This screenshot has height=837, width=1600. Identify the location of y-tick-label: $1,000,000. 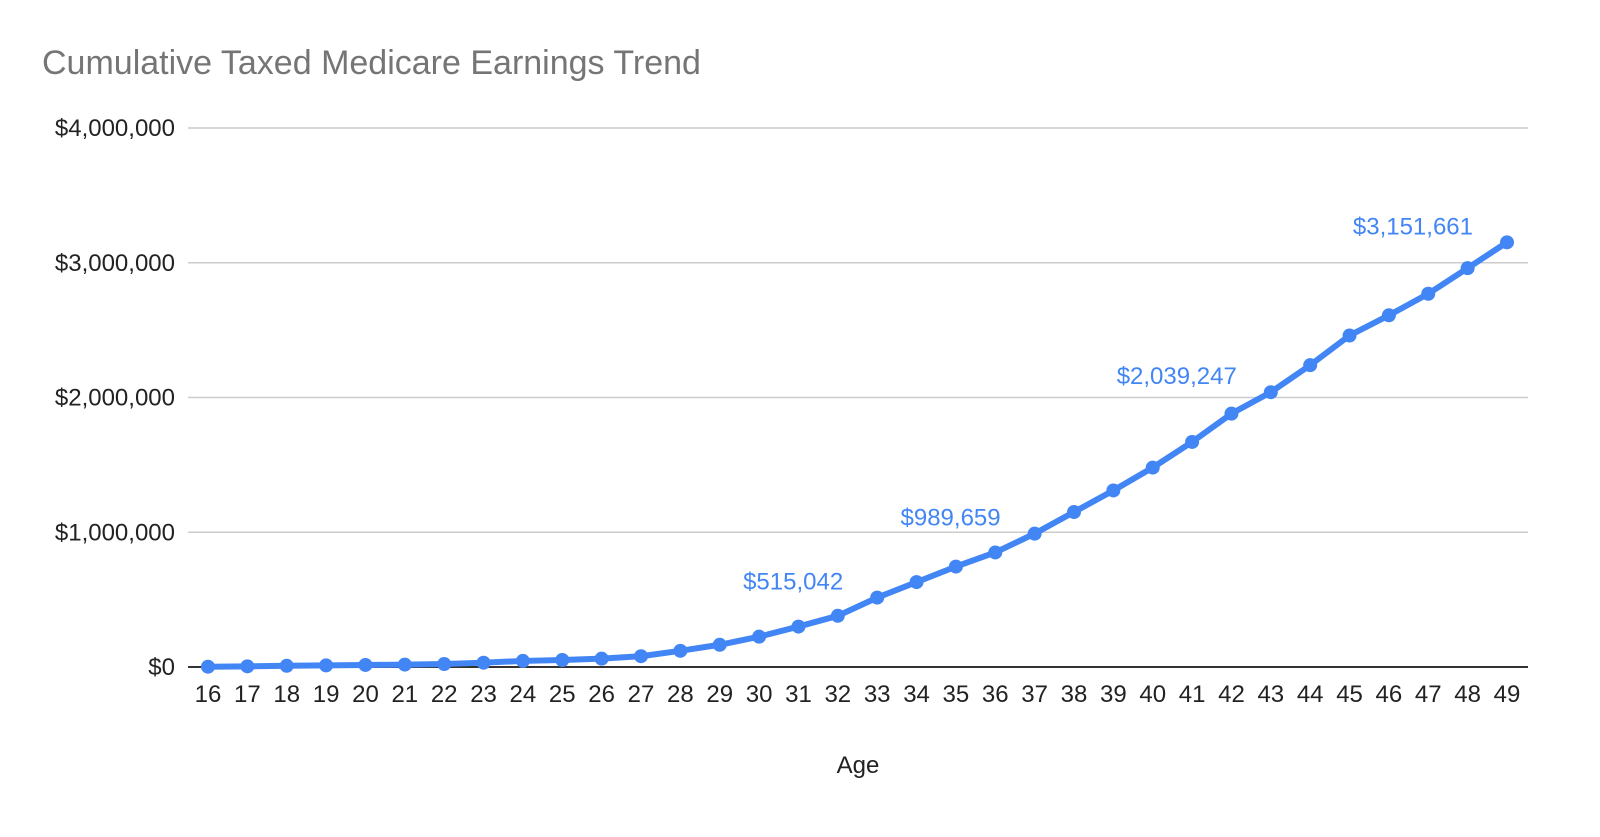
(115, 532).